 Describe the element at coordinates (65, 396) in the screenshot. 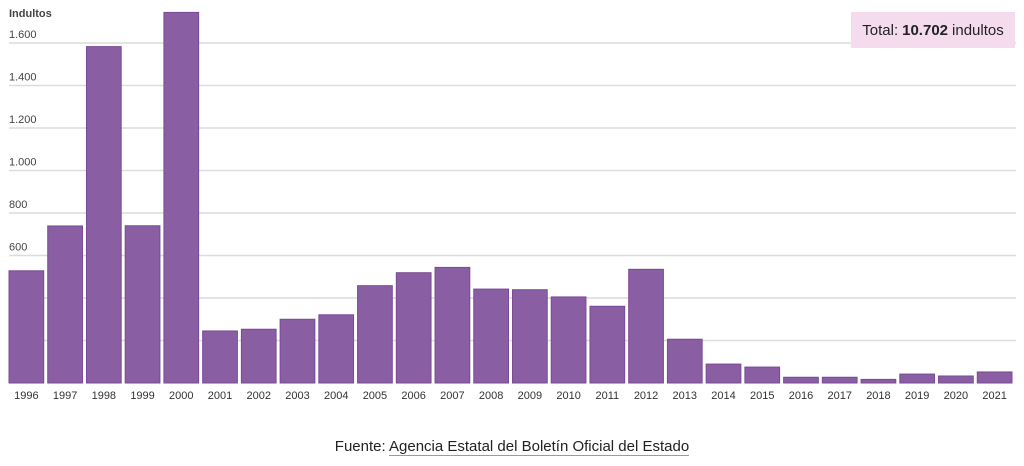

I see `x-tick-label: 1997` at that location.